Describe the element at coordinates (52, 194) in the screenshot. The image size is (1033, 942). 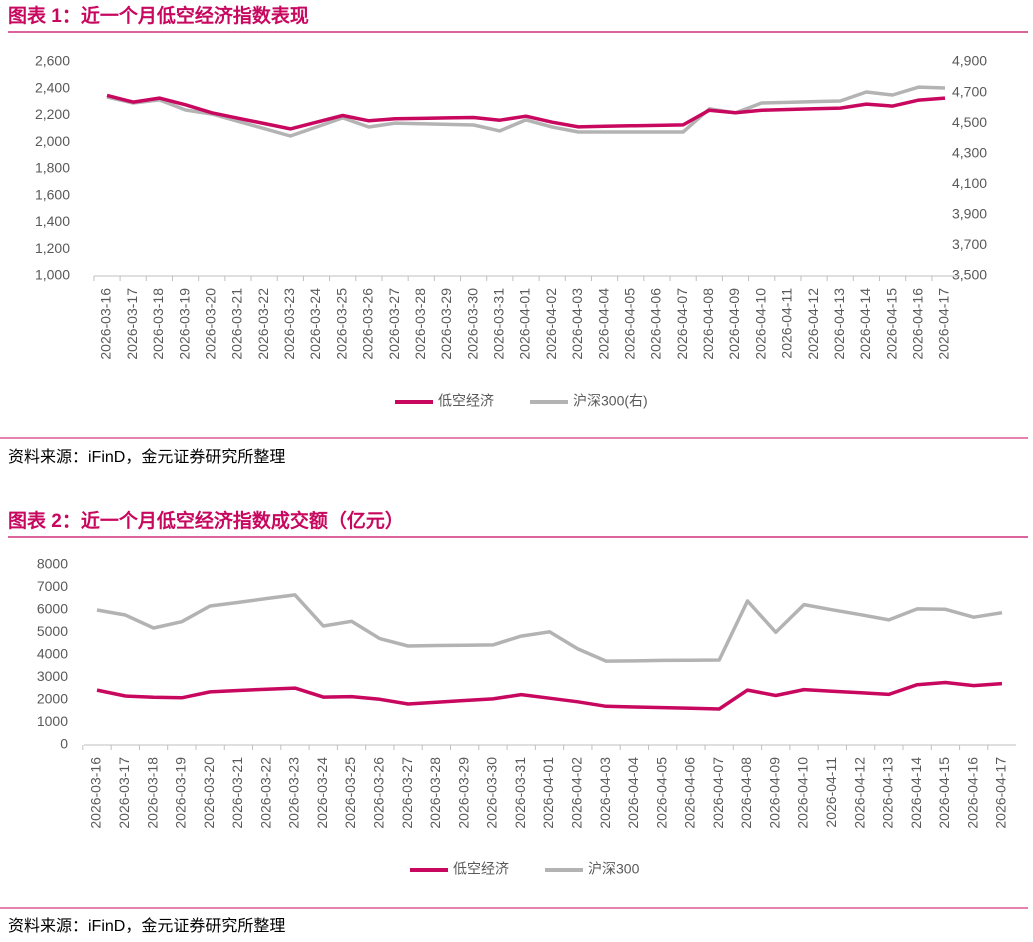
I see `y-tick-label: 1,600` at that location.